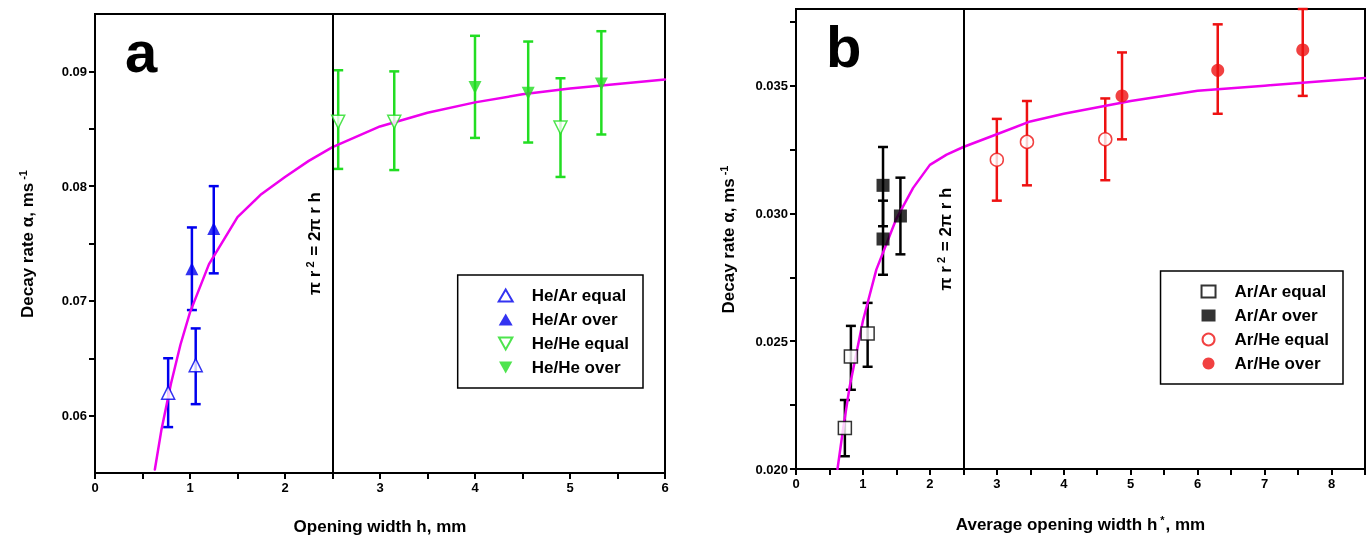  I want to click on y-tick-label: 0.035, so click(771, 86).